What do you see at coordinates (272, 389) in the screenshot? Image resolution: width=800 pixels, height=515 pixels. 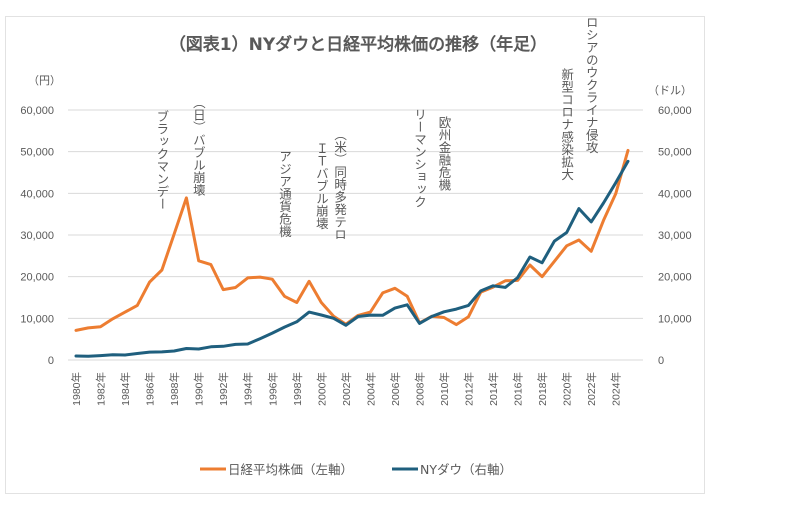 I see `x-tick-label: 1996年` at bounding box center [272, 389].